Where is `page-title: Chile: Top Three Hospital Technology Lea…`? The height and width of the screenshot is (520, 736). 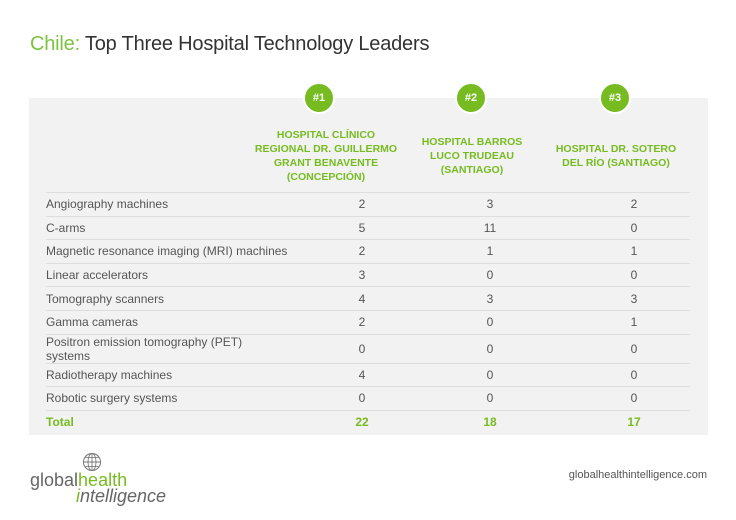 page-title: Chile: Top Three Hospital Technology Lea… is located at coordinates (229, 44).